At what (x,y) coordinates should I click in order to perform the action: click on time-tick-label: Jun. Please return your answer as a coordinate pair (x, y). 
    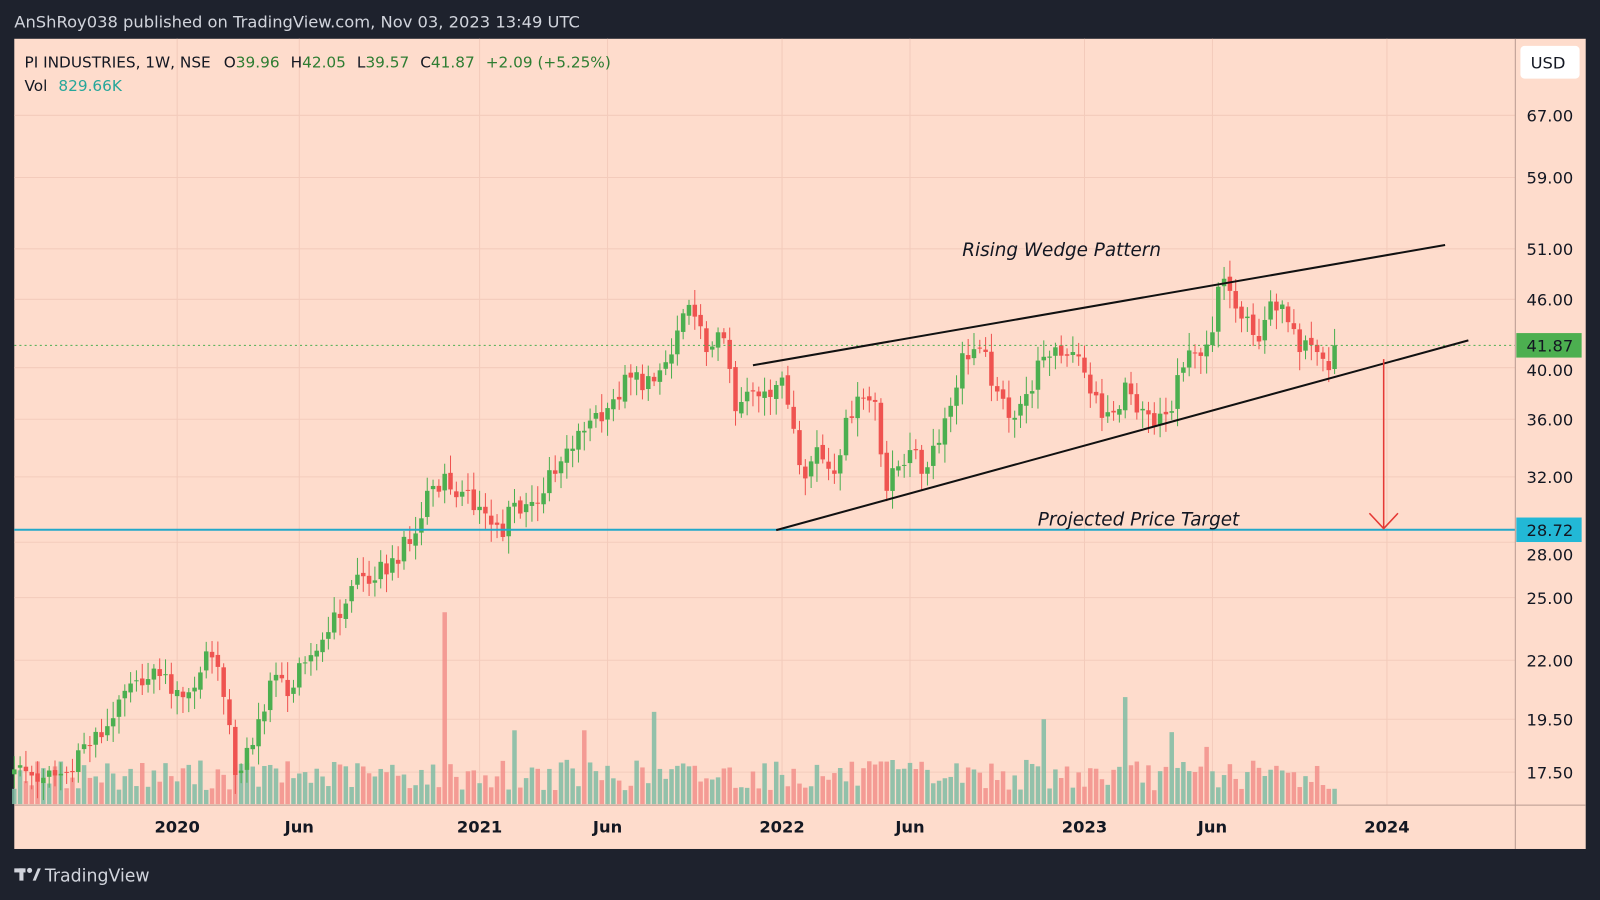
    Looking at the image, I should click on (909, 827).